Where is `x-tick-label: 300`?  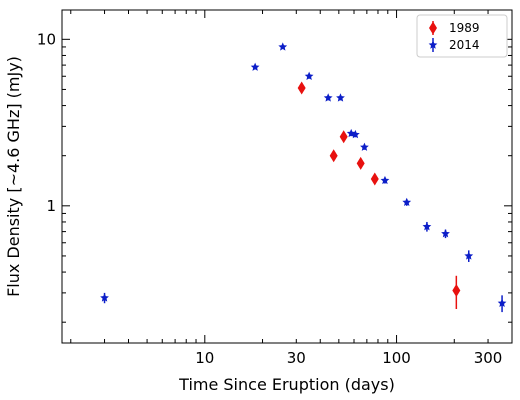 x-tick-label: 300 is located at coordinates (488, 358).